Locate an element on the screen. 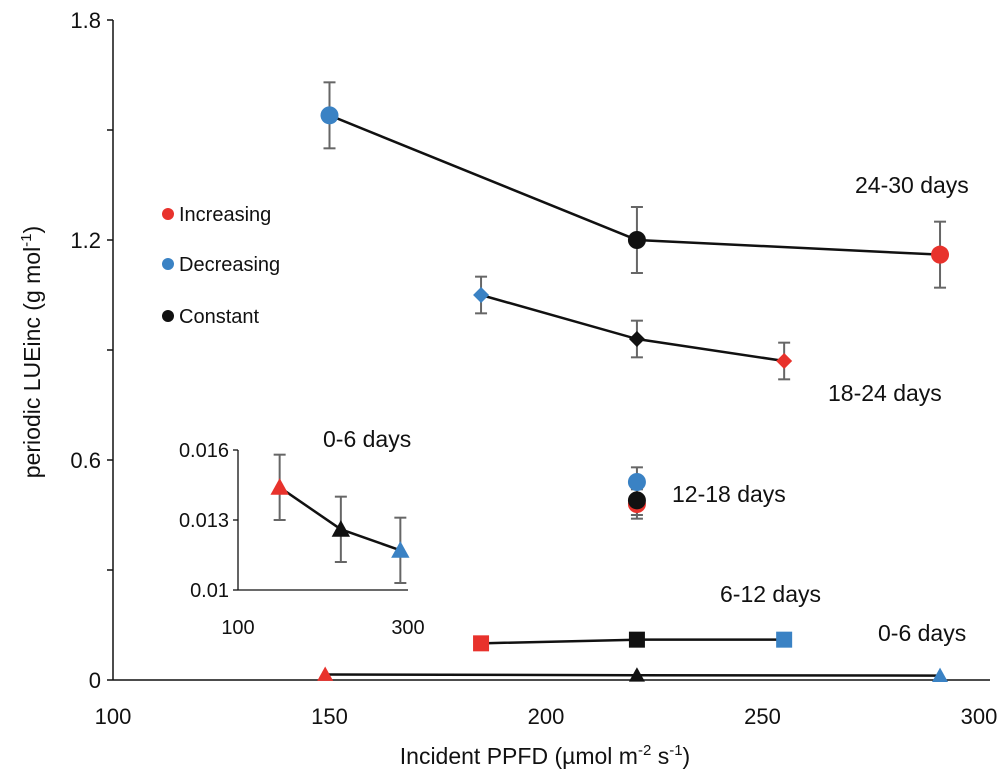 The image size is (1002, 777). legend-label-decreasing: Decreasing is located at coordinates (229, 265).